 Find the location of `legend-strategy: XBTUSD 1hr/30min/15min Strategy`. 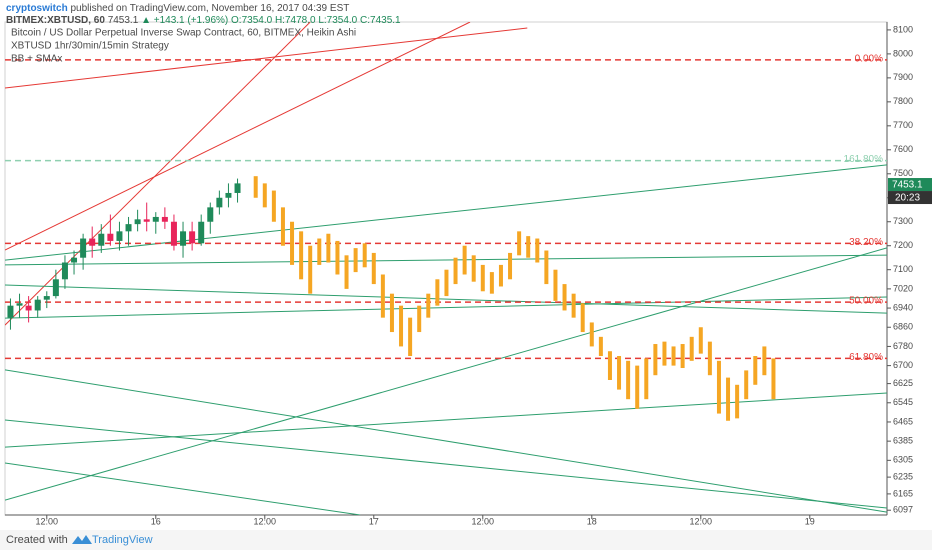

legend-strategy: XBTUSD 1hr/30min/15min Strategy is located at coordinates (90, 46).